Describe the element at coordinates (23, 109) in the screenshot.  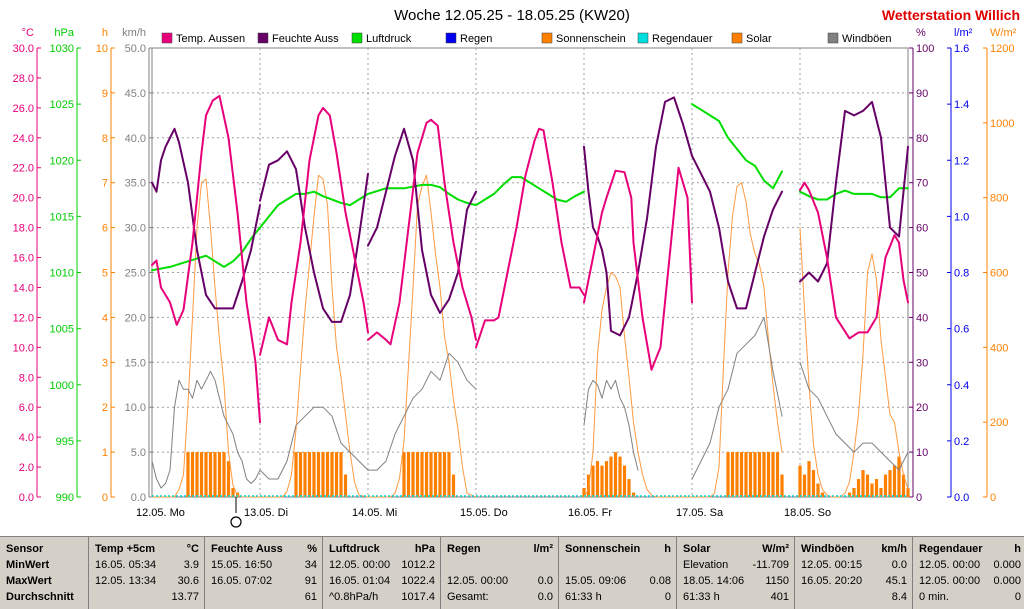
I see `axis-temp-tick-label: 26.0` at that location.